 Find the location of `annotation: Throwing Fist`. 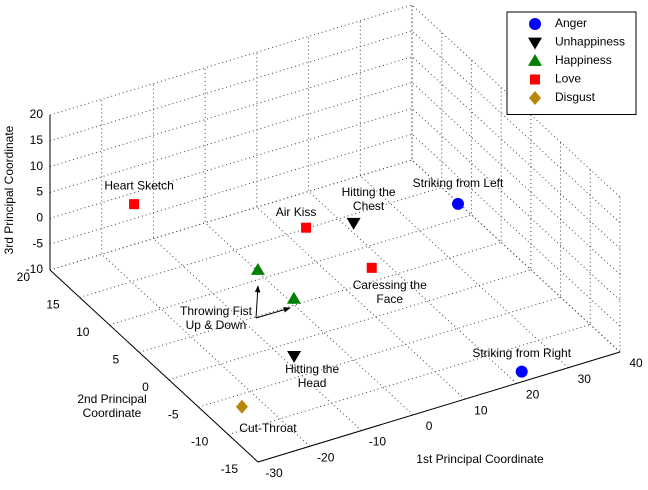

annotation: Throwing Fist is located at coordinates (216, 311).